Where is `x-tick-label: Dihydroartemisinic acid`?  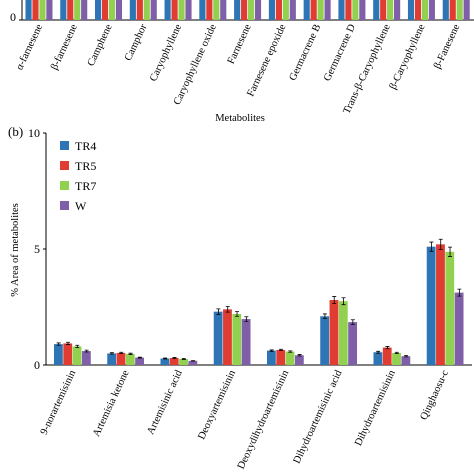
x-tick-label: Dihydroartemisinic acid is located at coordinates (318, 417).